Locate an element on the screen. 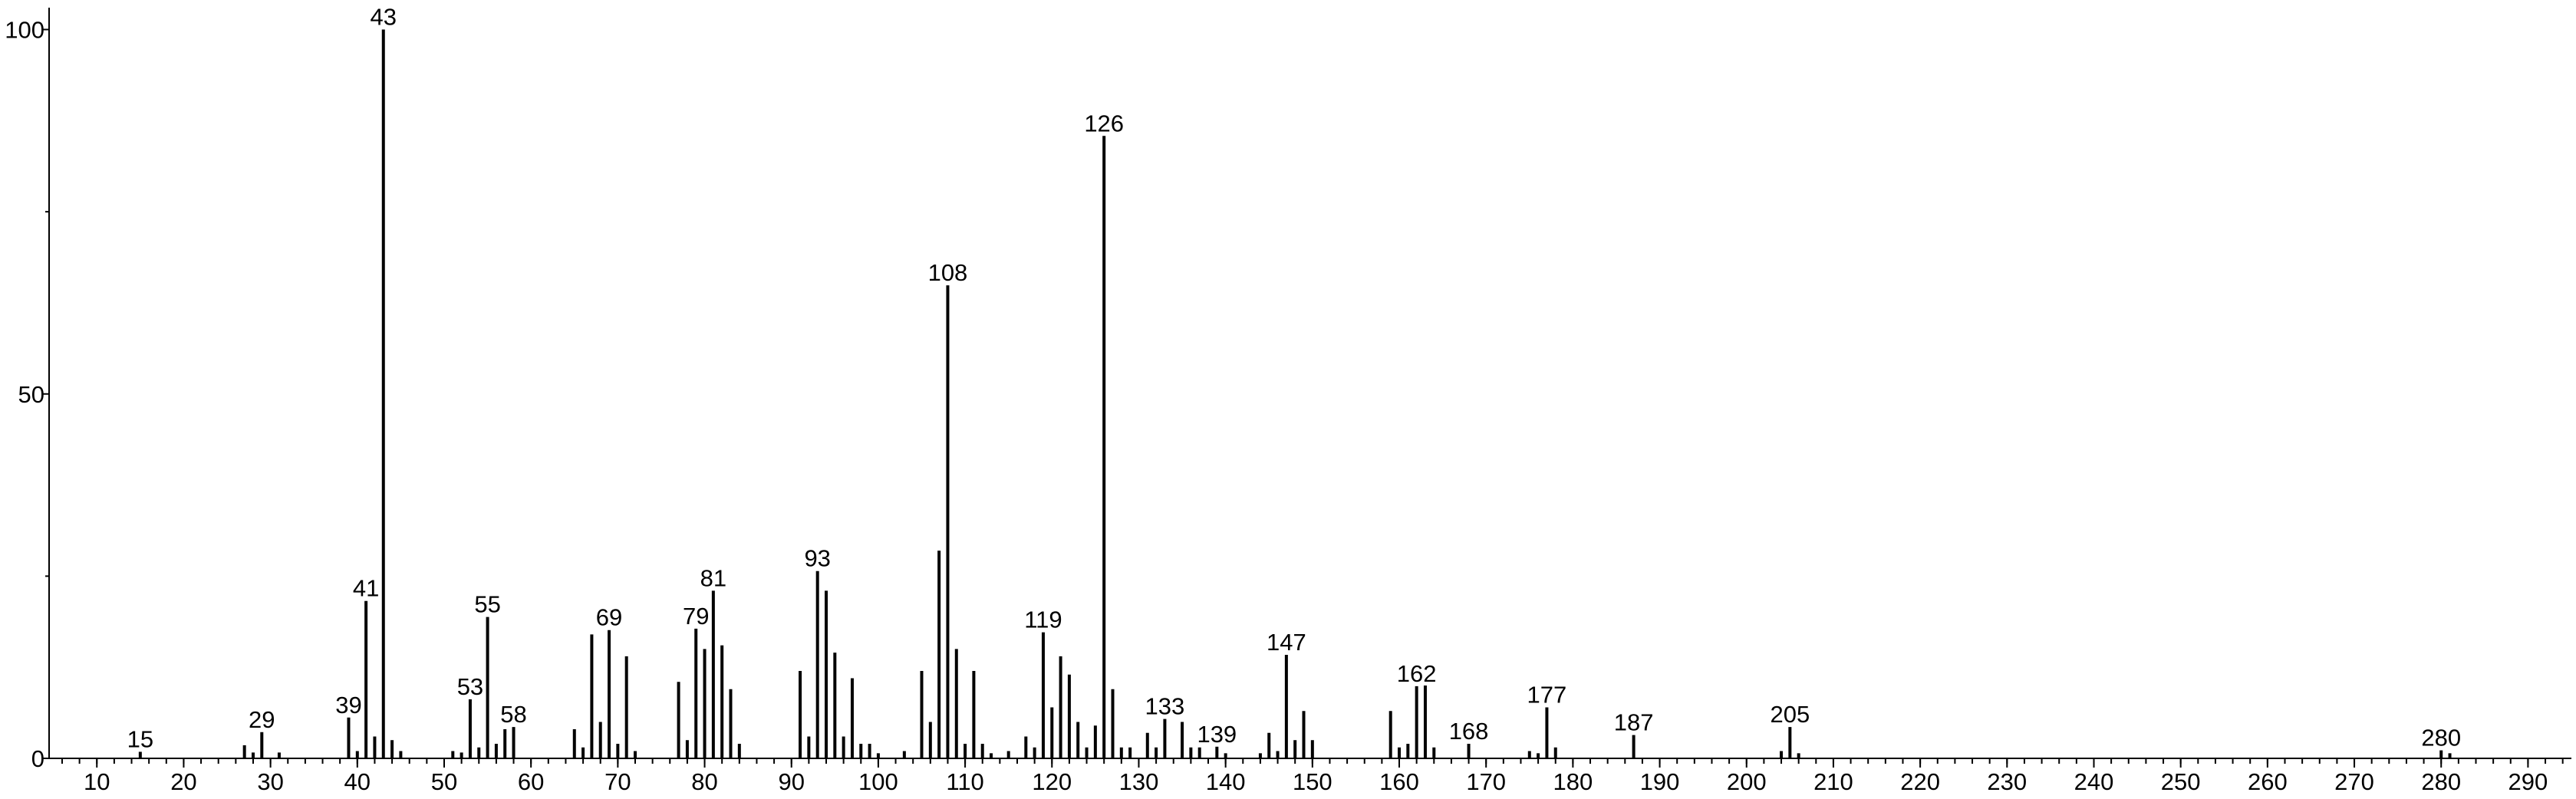 The image size is (2576, 799). peak-label: 119 is located at coordinates (1043, 620).